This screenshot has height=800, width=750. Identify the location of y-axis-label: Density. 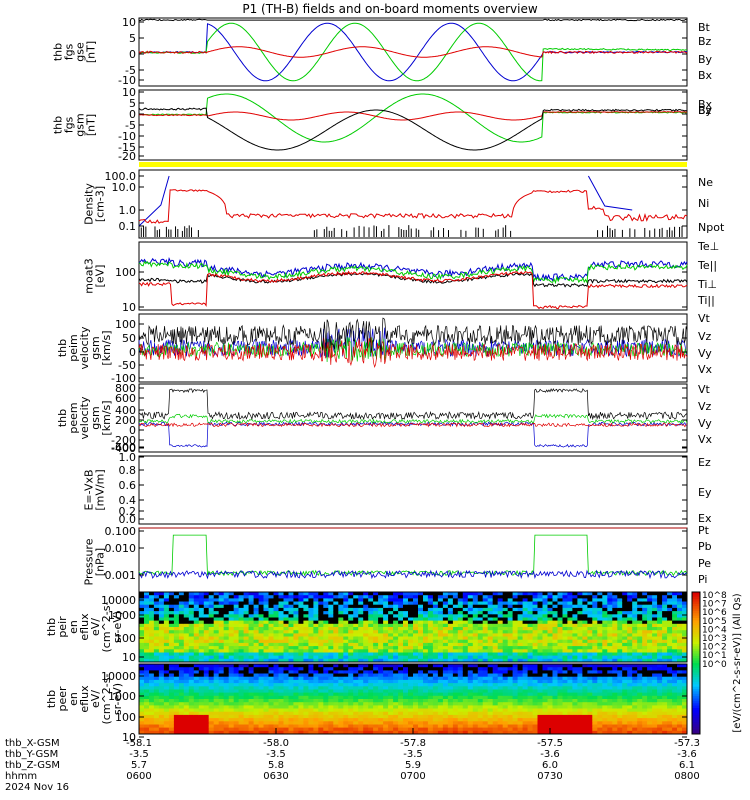
(89, 204).